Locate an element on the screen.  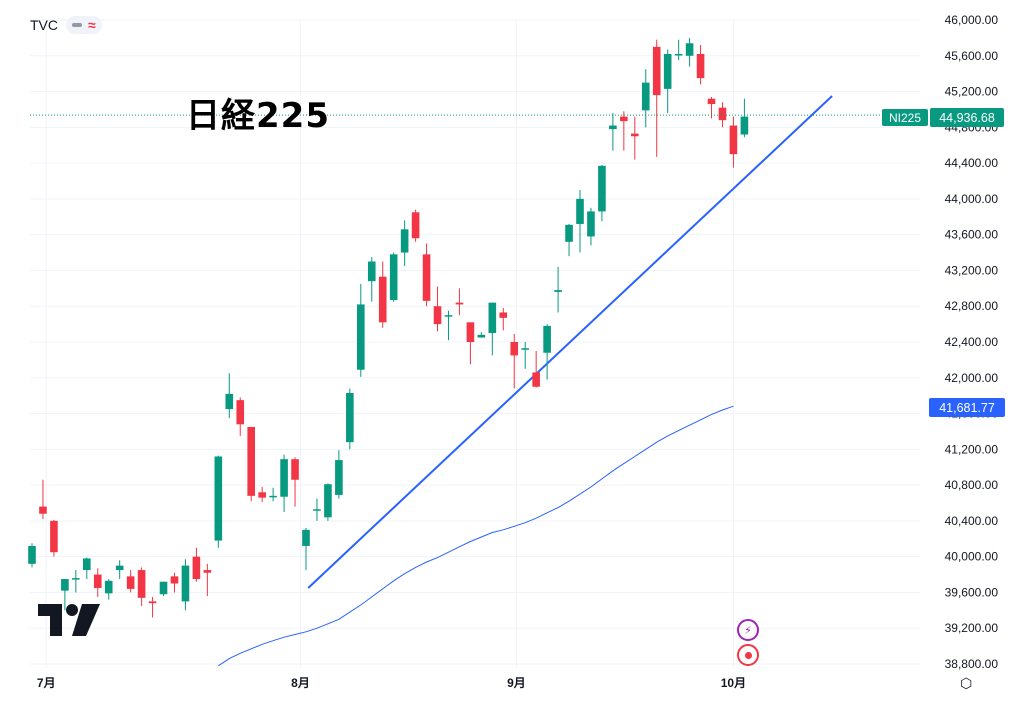
record-icon is located at coordinates (748, 655).